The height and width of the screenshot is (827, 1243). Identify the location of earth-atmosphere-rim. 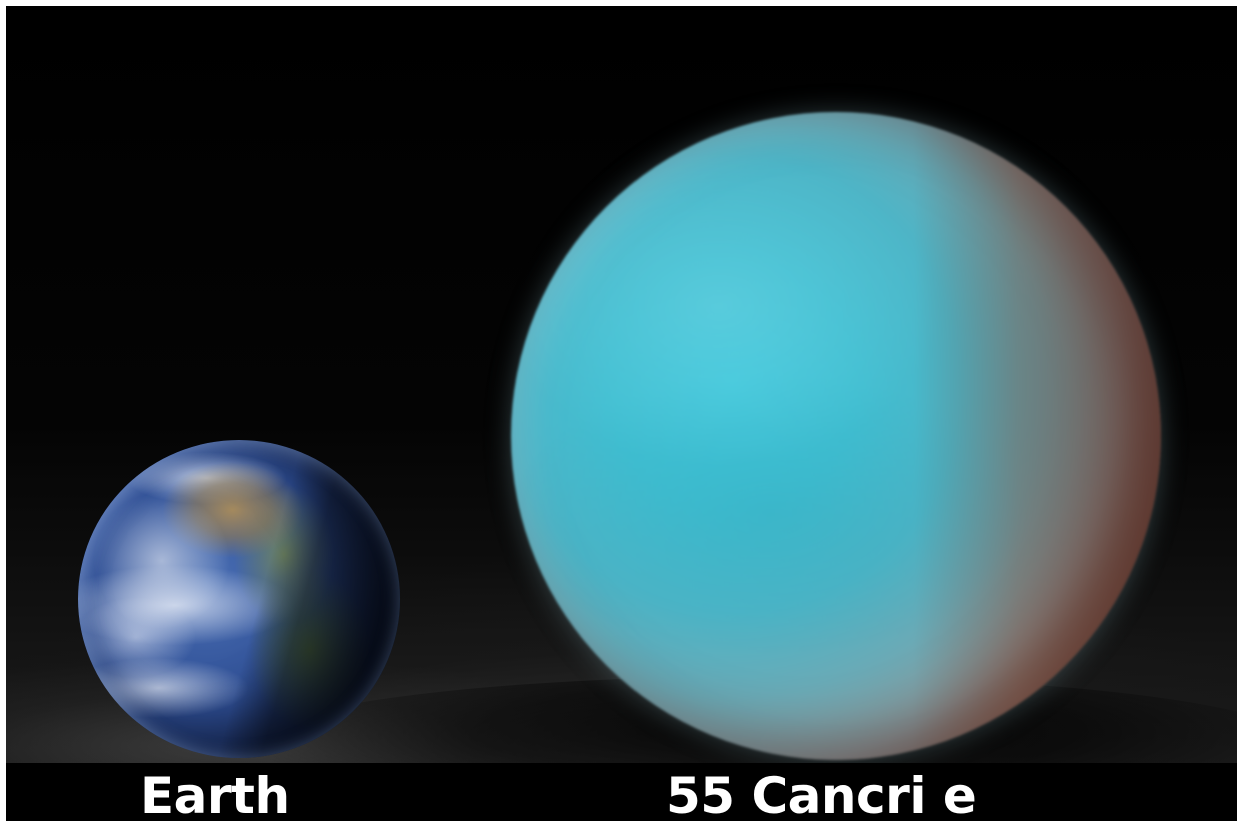
(239, 599).